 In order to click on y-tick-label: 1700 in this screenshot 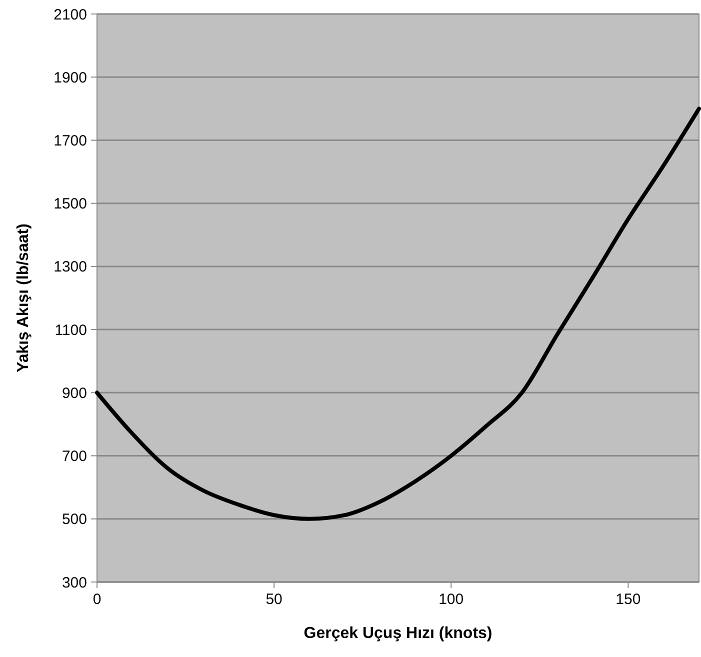, I will do `click(70, 141)`.